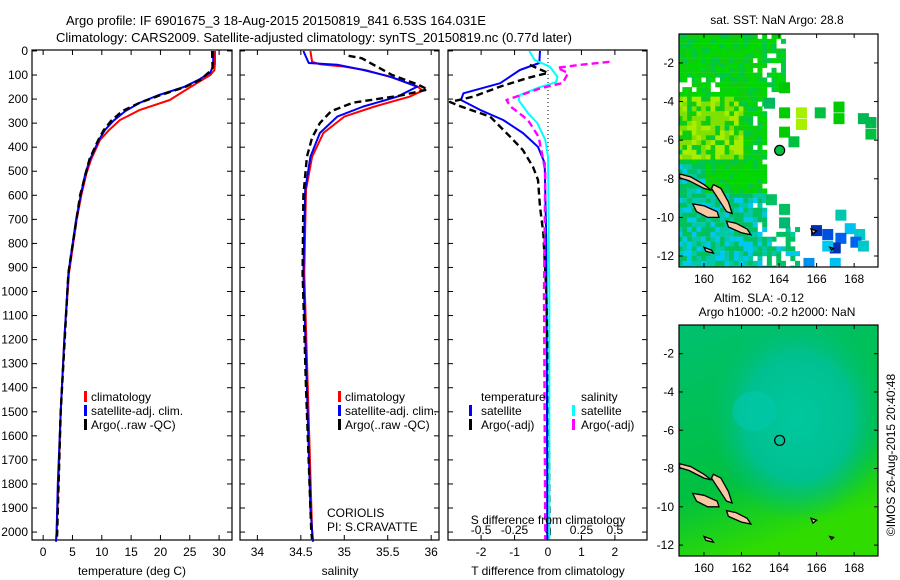 The width and height of the screenshot is (900, 580). What do you see at coordinates (470, 410) in the screenshot?
I see `legend-swatch-t-satellite` at bounding box center [470, 410].